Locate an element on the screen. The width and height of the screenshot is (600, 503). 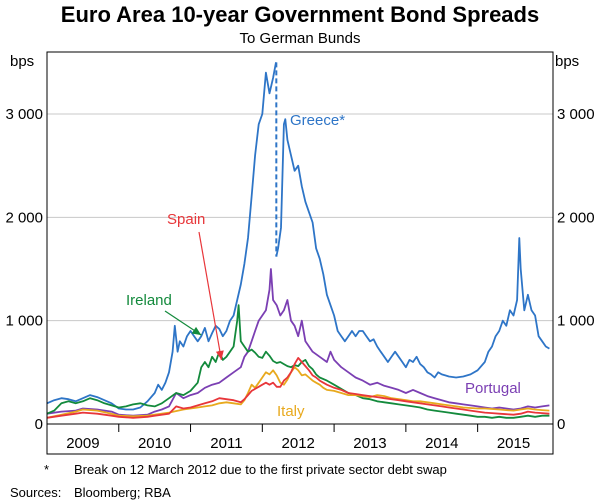
x-tick-label: 2011 is located at coordinates (226, 443).